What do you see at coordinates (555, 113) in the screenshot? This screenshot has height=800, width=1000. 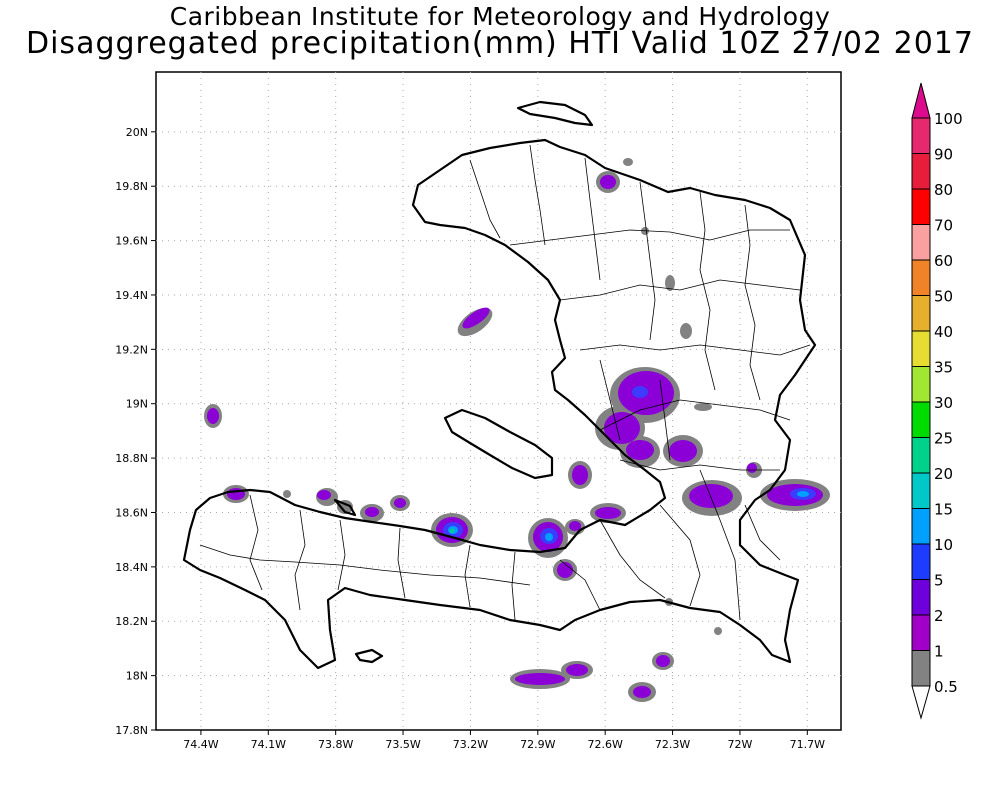 I see `ile-de-la-tortue` at bounding box center [555, 113].